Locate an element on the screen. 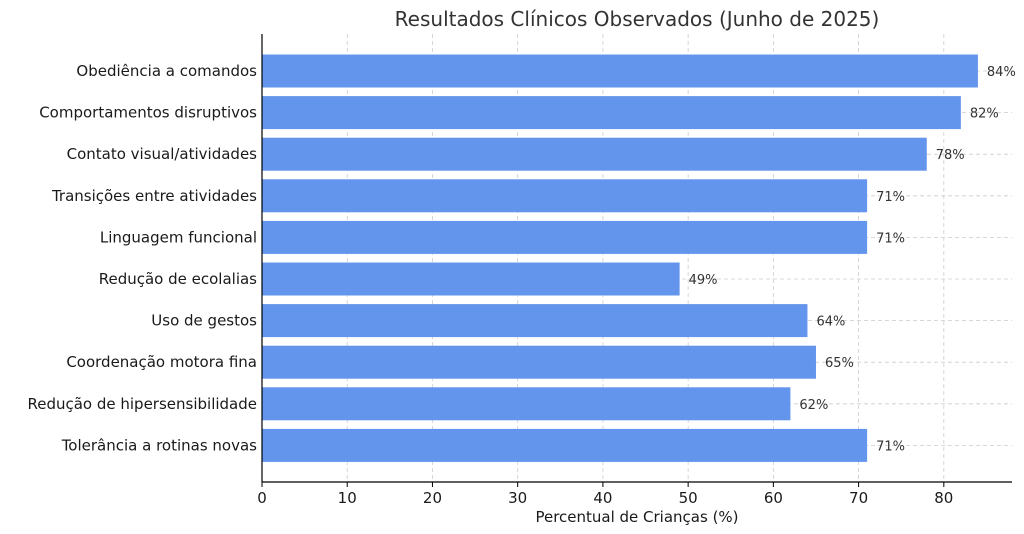 This screenshot has height=534, width=1024. data-label: 49% is located at coordinates (703, 280).